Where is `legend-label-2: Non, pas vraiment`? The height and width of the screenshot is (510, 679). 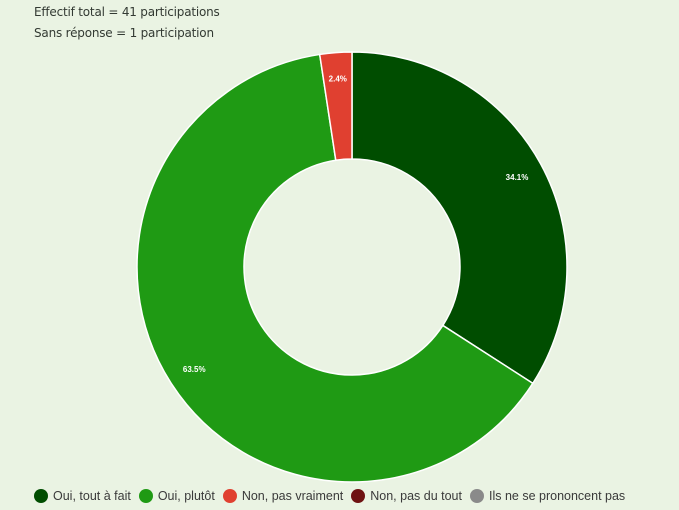
legend-label-2: Non, pas vraiment is located at coordinates (292, 496).